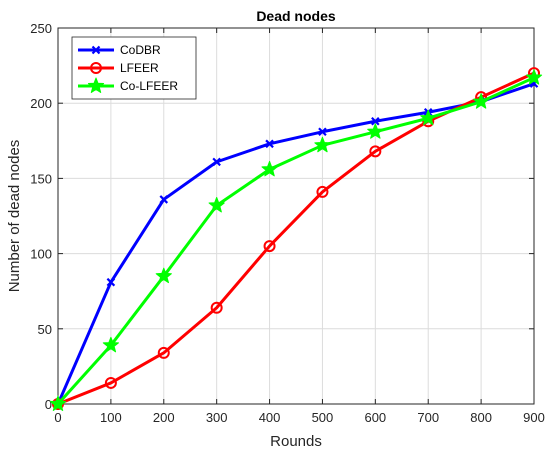  I want to click on legend-label: CoDBR, so click(140, 50).